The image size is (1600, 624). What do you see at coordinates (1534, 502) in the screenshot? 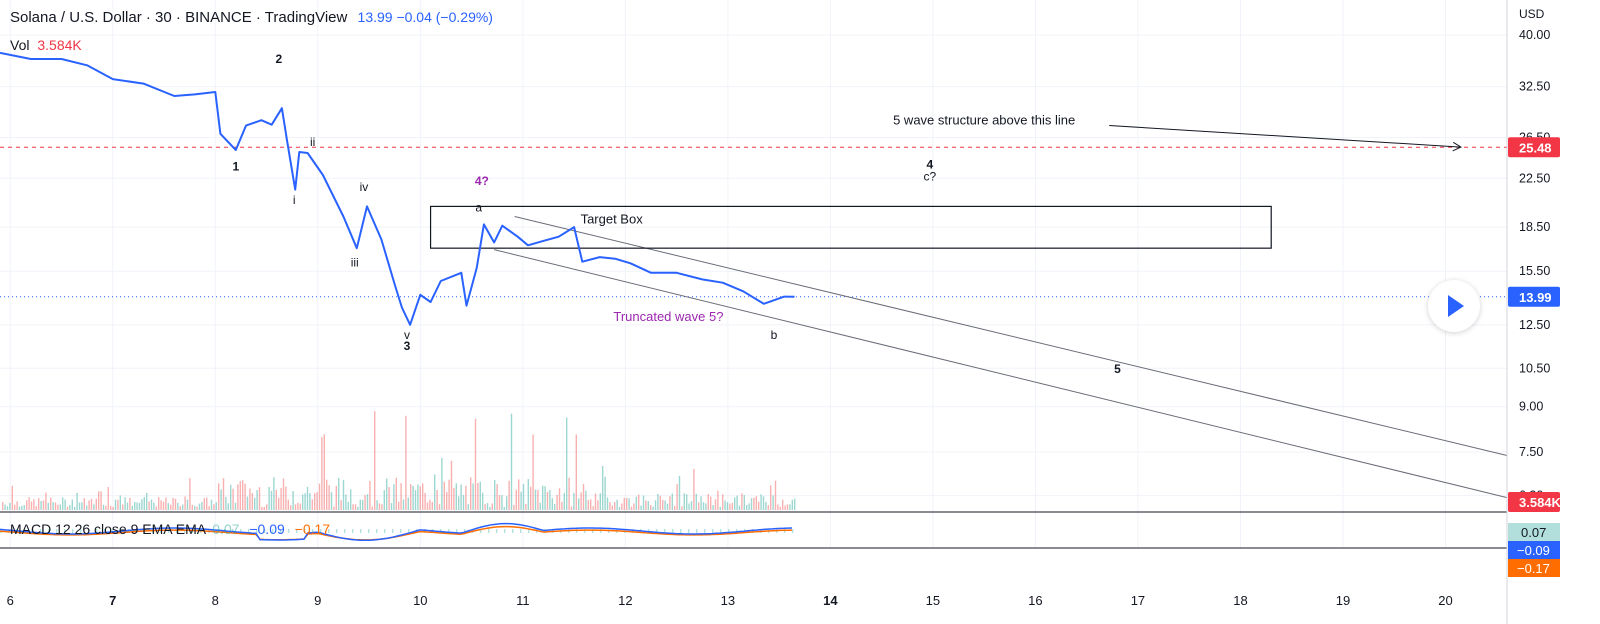
I see `volume-badge-bg` at bounding box center [1534, 502].